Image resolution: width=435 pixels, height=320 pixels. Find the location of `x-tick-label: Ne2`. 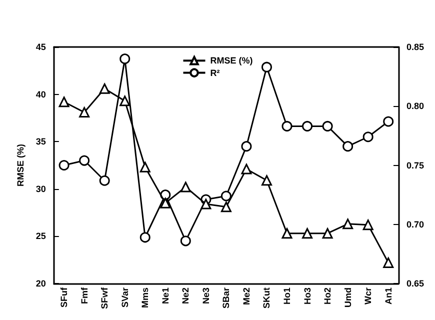

x-tick-label: Ne2 is located at coordinates (185, 296).